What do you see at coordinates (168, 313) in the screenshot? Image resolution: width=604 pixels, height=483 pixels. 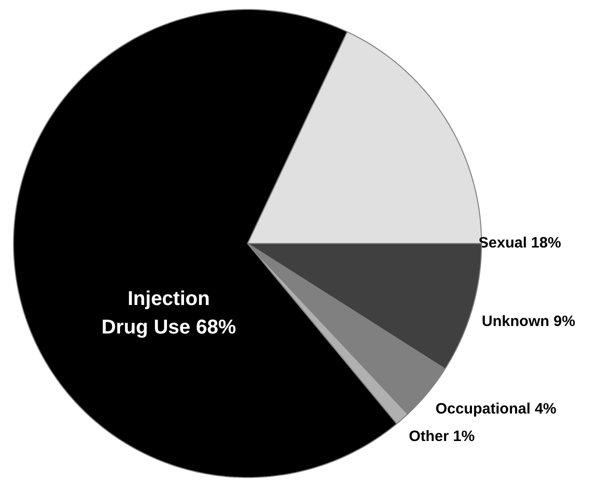 I see `slice-label: Injection Drug Use 68%` at bounding box center [168, 313].